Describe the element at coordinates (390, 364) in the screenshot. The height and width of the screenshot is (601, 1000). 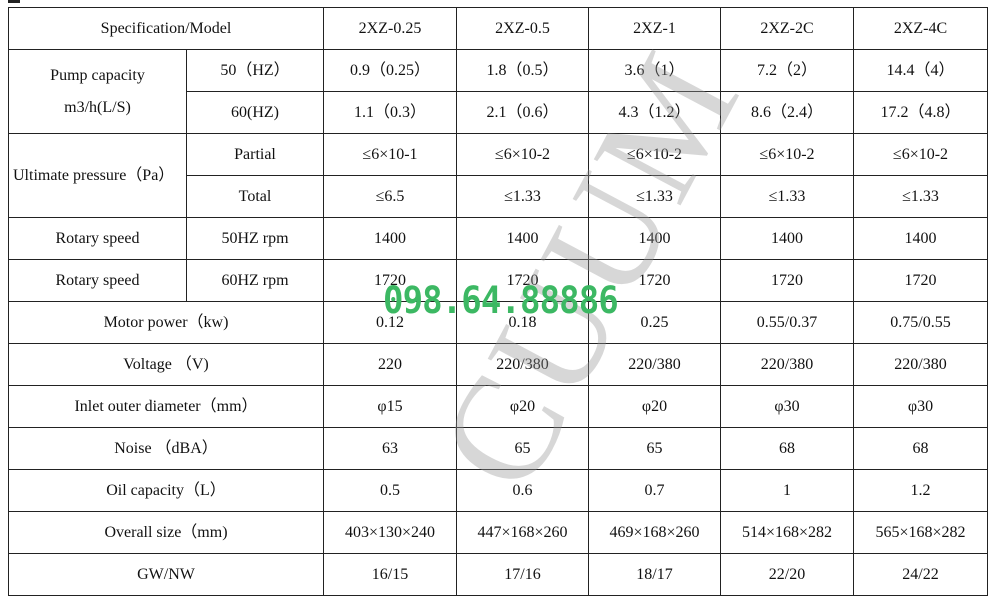
I see `value-cell: 220` at that location.